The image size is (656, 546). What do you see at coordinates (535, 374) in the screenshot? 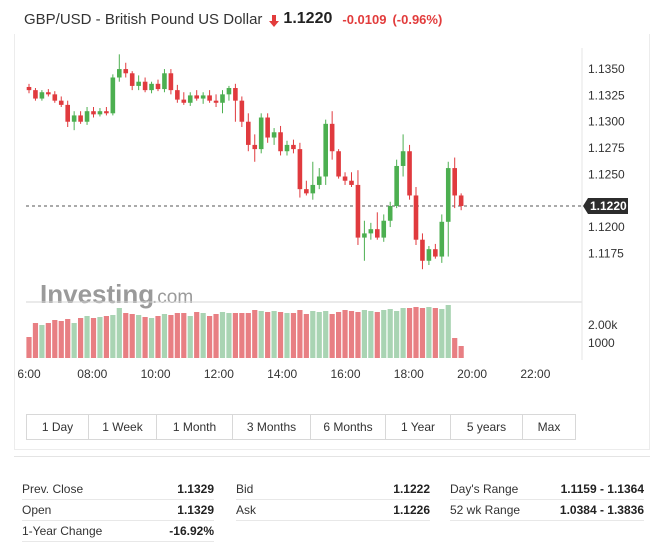
I see `x-tick-label: 22:00` at bounding box center [535, 374].